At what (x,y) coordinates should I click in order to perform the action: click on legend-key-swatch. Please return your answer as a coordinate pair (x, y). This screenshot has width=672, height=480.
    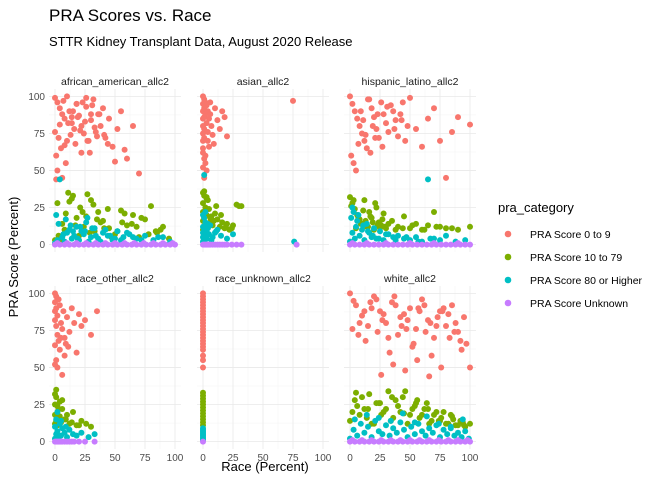
    Looking at the image, I should click on (508, 303).